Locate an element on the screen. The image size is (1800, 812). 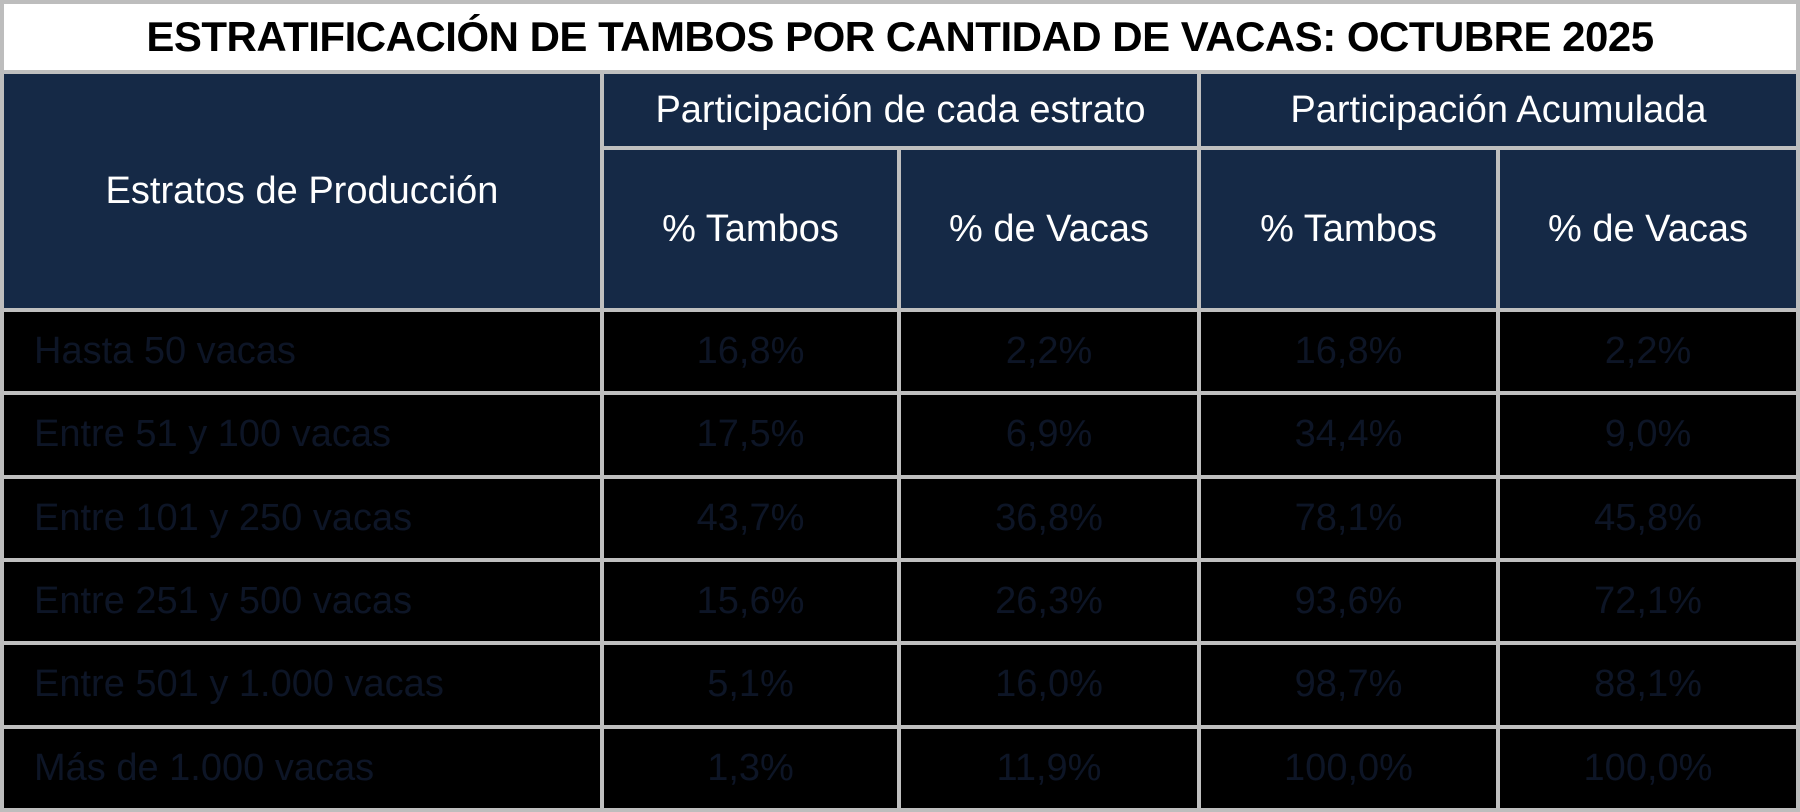
cell-estrato-vacas: 16,0% is located at coordinates (1049, 685).